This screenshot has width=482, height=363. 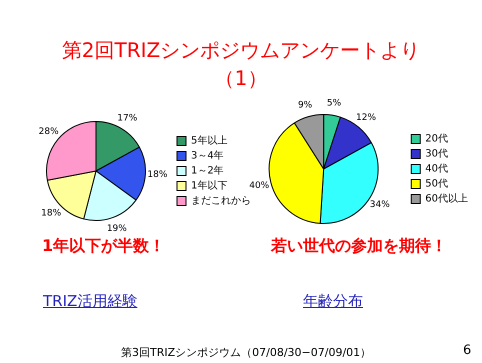 I want to click on data-label: 19%, so click(x=117, y=229).